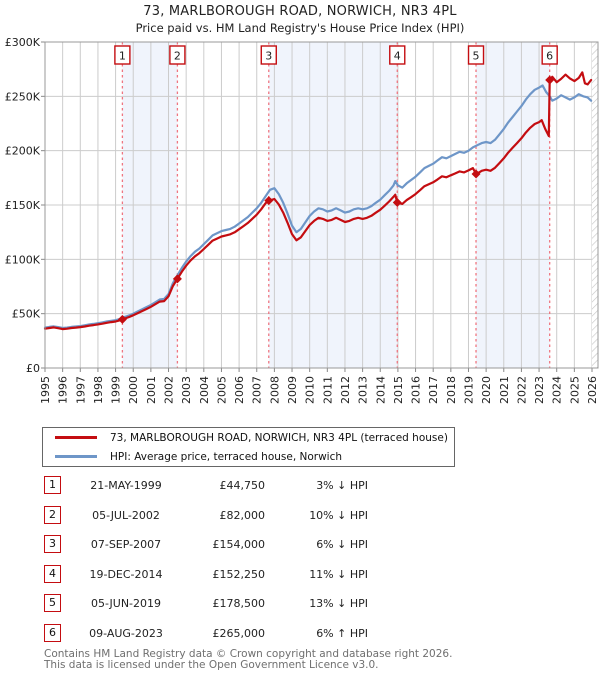  I want to click on y-axis-labels: £0 £50K £100K £150K £200K £250K £300K, so click(23, 206).